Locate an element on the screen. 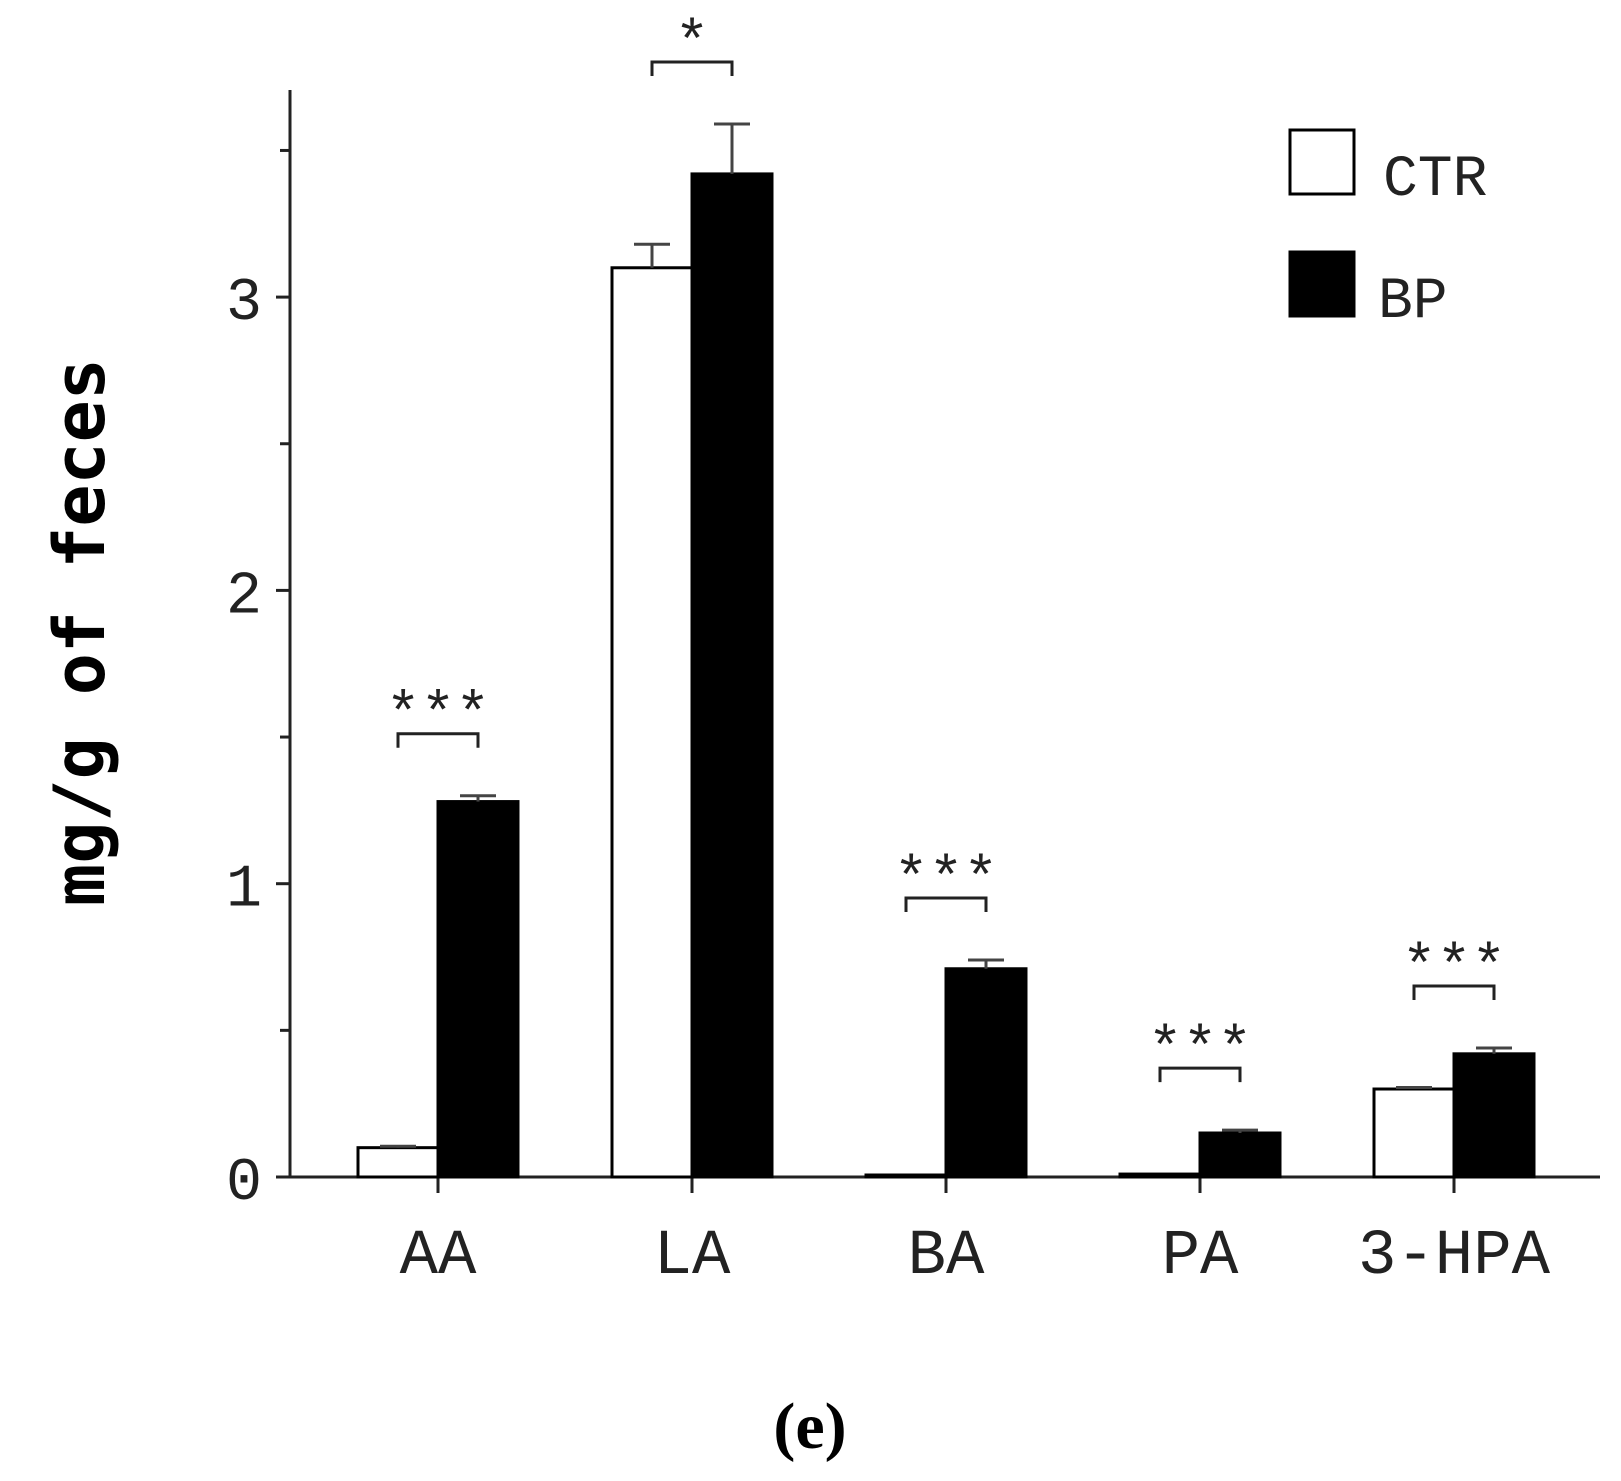  x-ticks: AA LA BA PA 3-HPA is located at coordinates (975, 1235).